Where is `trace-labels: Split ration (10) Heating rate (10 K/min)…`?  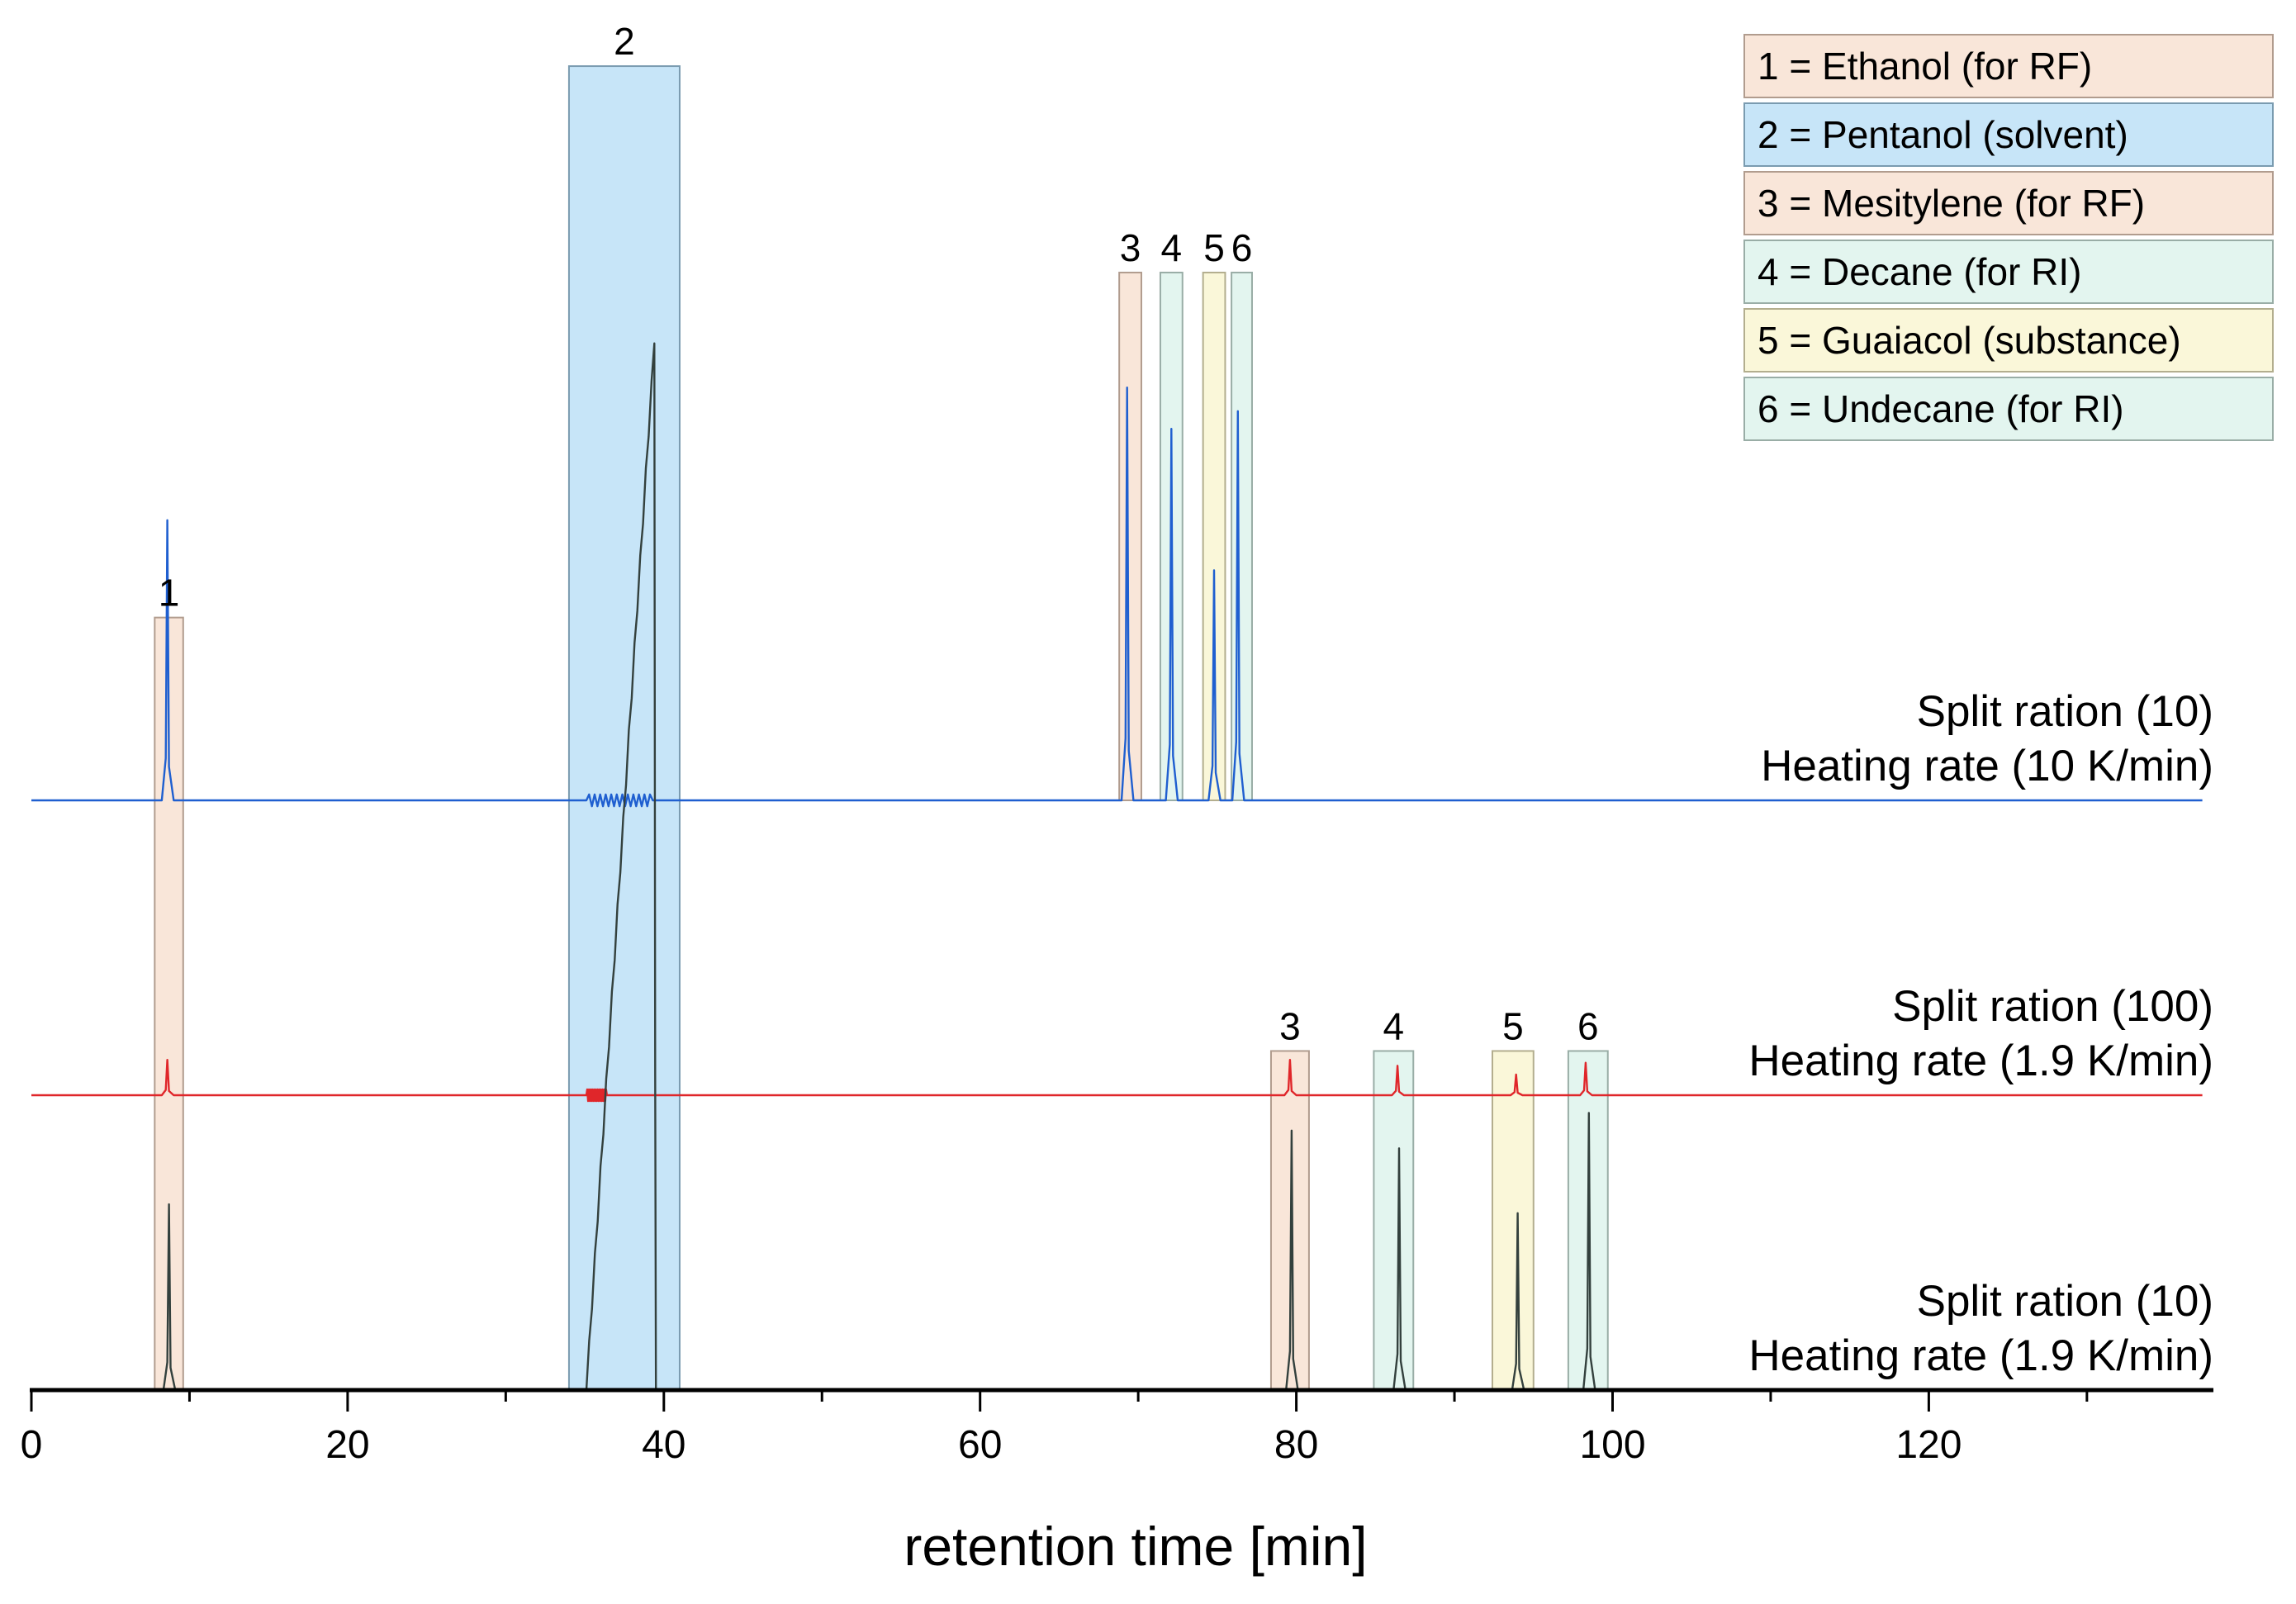
trace-labels: Split ration (10) Heating rate (10 K/min)… is located at coordinates (1980, 1033).